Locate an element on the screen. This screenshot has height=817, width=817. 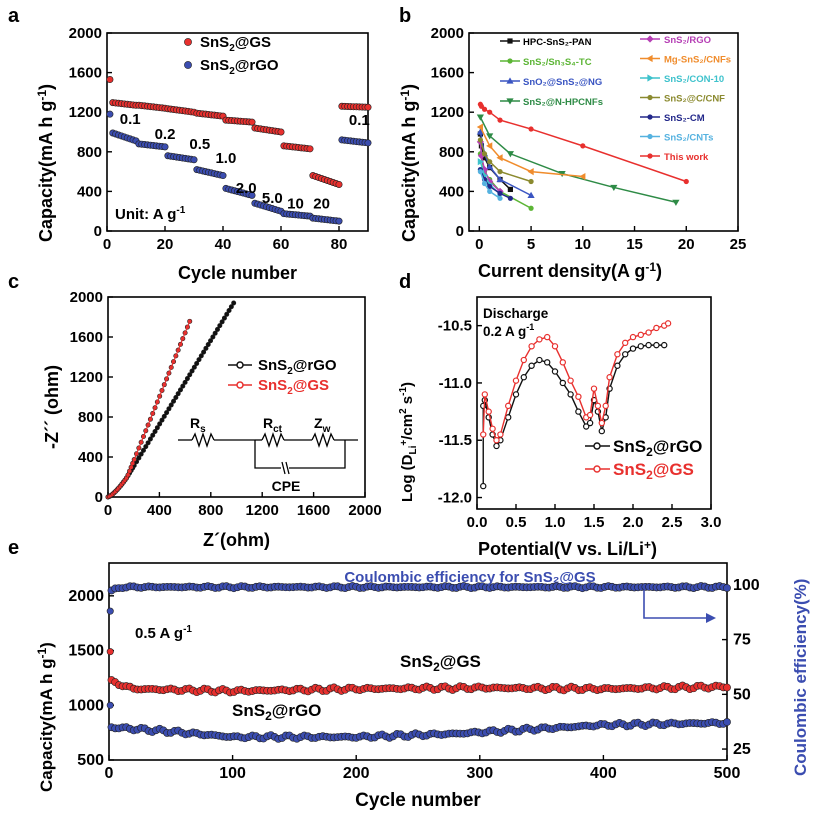
text-part: /cm is located at coordinates (407, 427).